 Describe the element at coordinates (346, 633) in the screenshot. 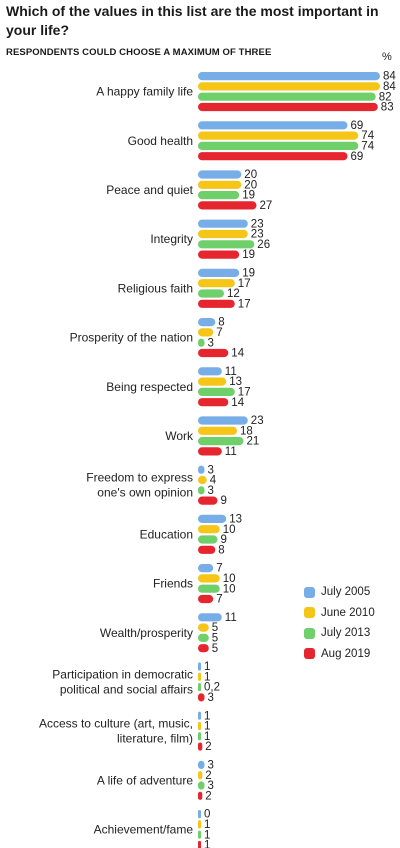

I see `legend-label: July 2013` at that location.